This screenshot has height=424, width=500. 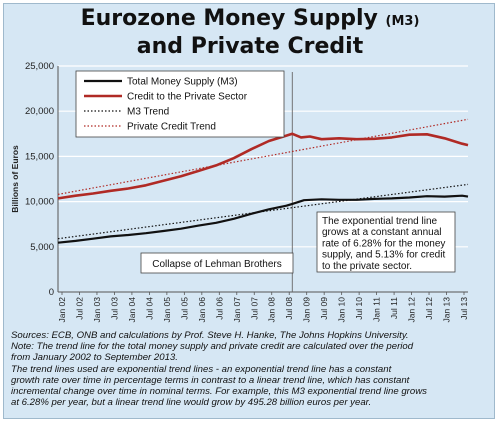 I want to click on title-suffix: (M3), so click(x=402, y=21).